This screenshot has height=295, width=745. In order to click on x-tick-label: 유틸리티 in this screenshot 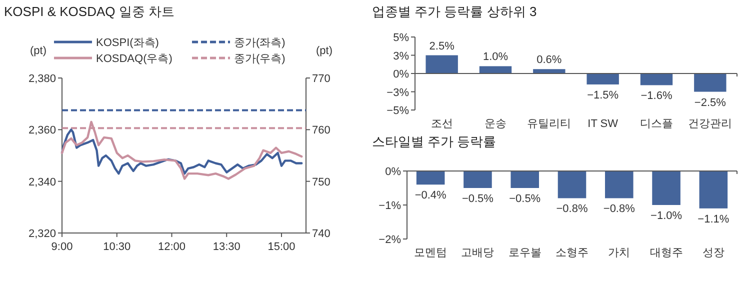, I will do `click(549, 124)`.